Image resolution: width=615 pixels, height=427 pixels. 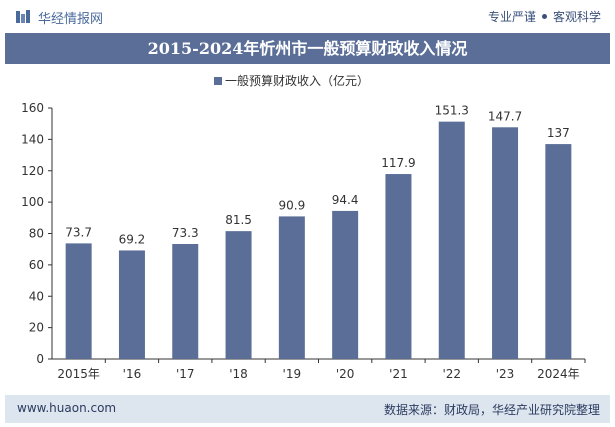 I want to click on x-tick-label: 2015年, so click(x=78, y=374).